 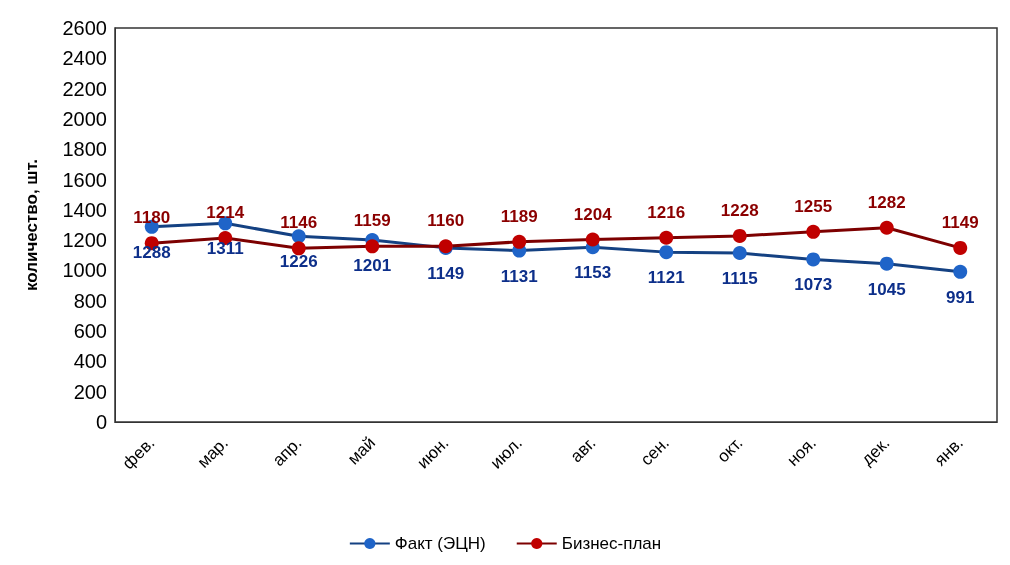 What do you see at coordinates (84, 28) in the screenshot?
I see `y-tick-label: 2600` at bounding box center [84, 28].